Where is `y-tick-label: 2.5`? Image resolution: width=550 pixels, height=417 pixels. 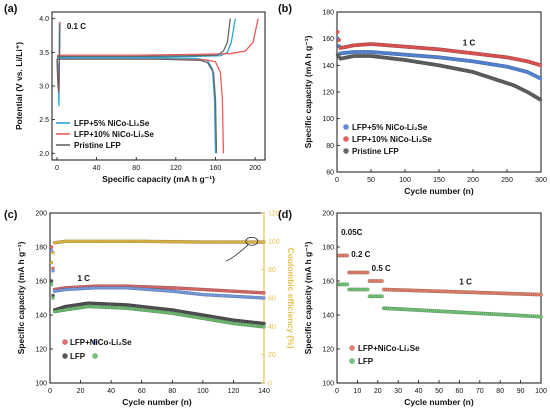
y-tick-label: 2.5 is located at coordinates (44, 120).